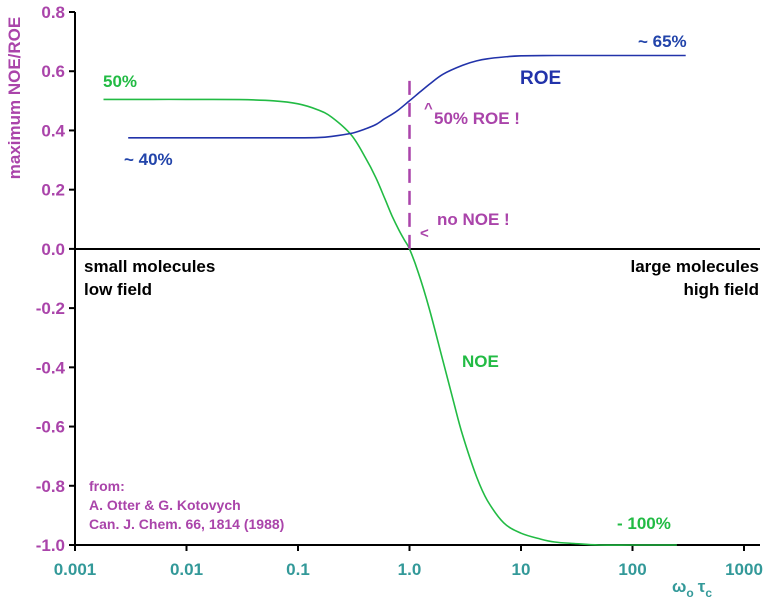 Image resolution: width=774 pixels, height=604 pixels. I want to click on x-tick-label: 1000, so click(744, 569).